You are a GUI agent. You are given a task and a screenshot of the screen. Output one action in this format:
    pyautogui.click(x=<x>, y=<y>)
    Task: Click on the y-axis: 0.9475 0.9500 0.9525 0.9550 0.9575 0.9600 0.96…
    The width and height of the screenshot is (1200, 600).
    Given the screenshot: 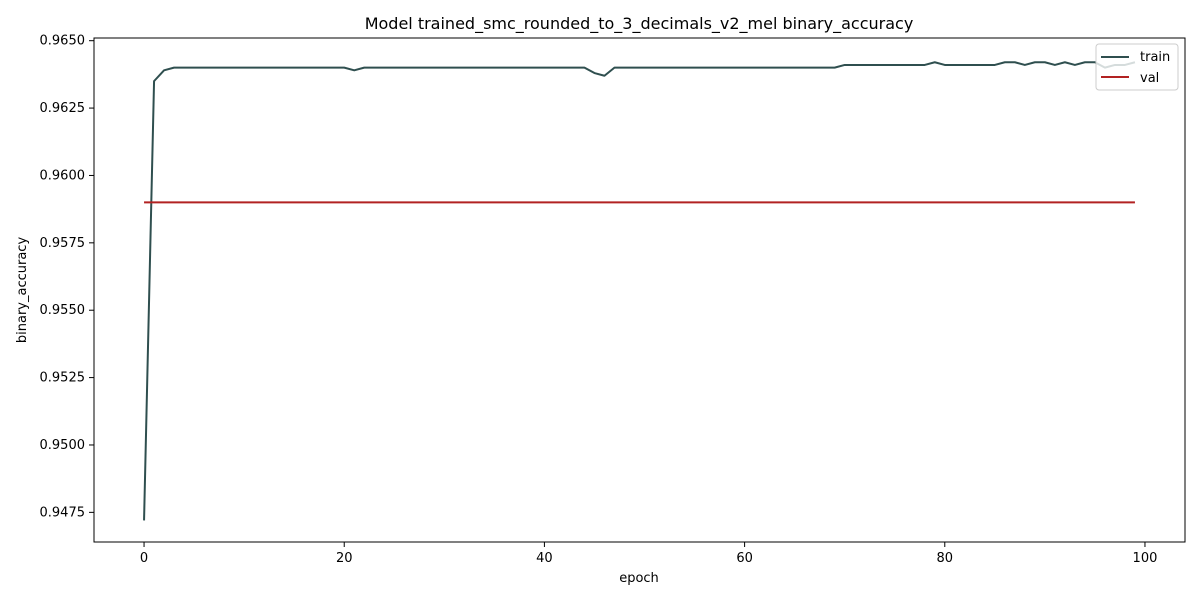 What is the action you would take?
    pyautogui.click(x=67, y=277)
    